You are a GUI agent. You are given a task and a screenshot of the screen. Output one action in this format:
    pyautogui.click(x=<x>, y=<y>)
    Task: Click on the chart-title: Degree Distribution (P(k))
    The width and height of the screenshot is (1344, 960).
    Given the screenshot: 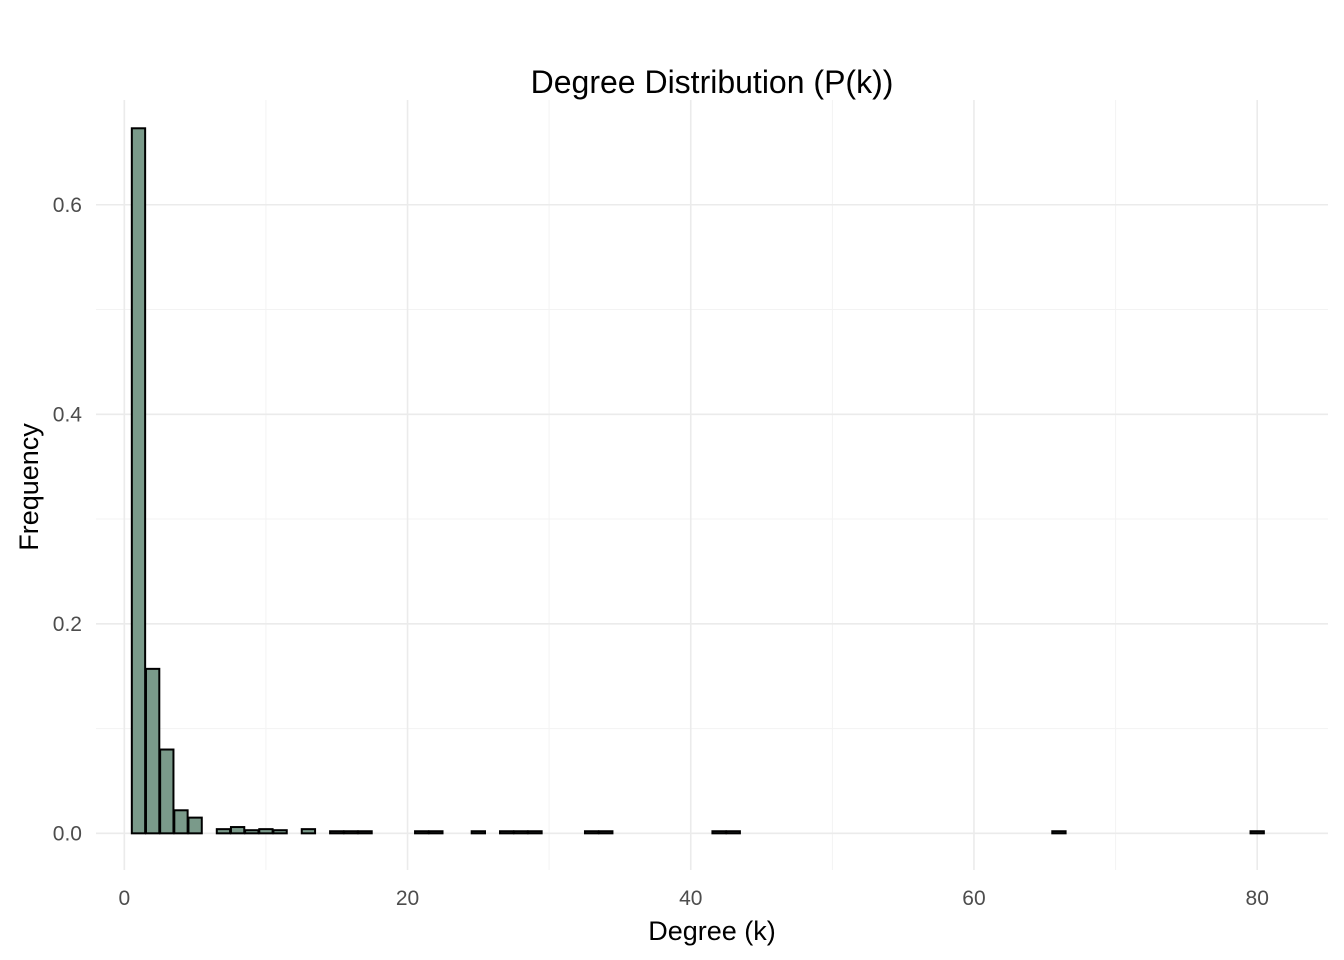 What is the action you would take?
    pyautogui.click(x=712, y=82)
    